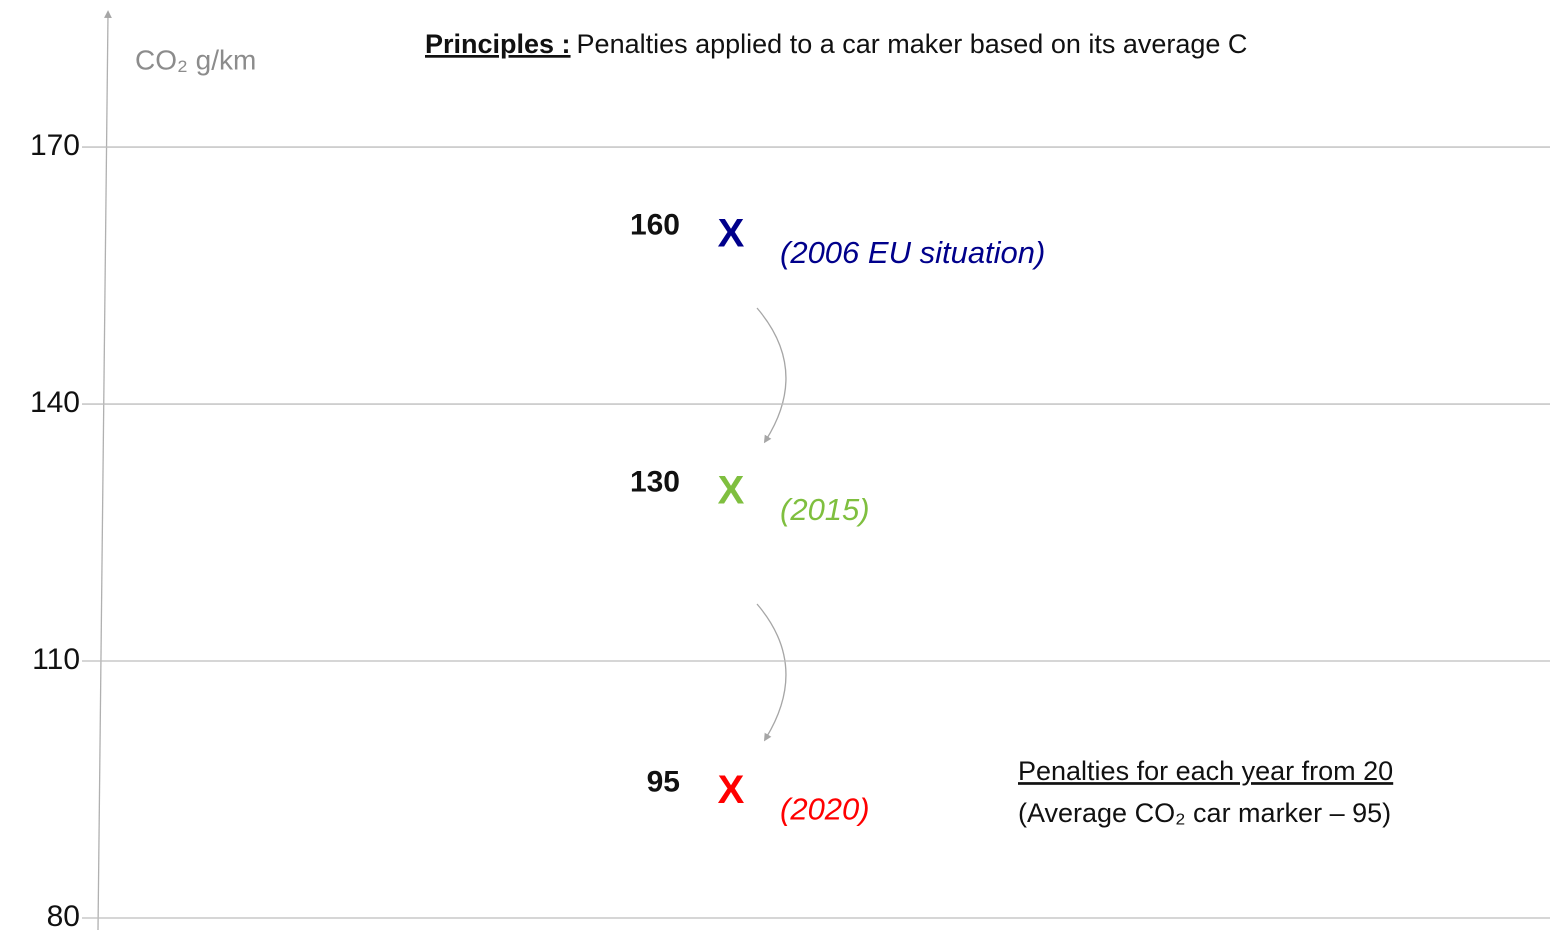 The height and width of the screenshot is (936, 1550). I want to click on annotation: Penalties for each year from 20, so click(1205, 771).